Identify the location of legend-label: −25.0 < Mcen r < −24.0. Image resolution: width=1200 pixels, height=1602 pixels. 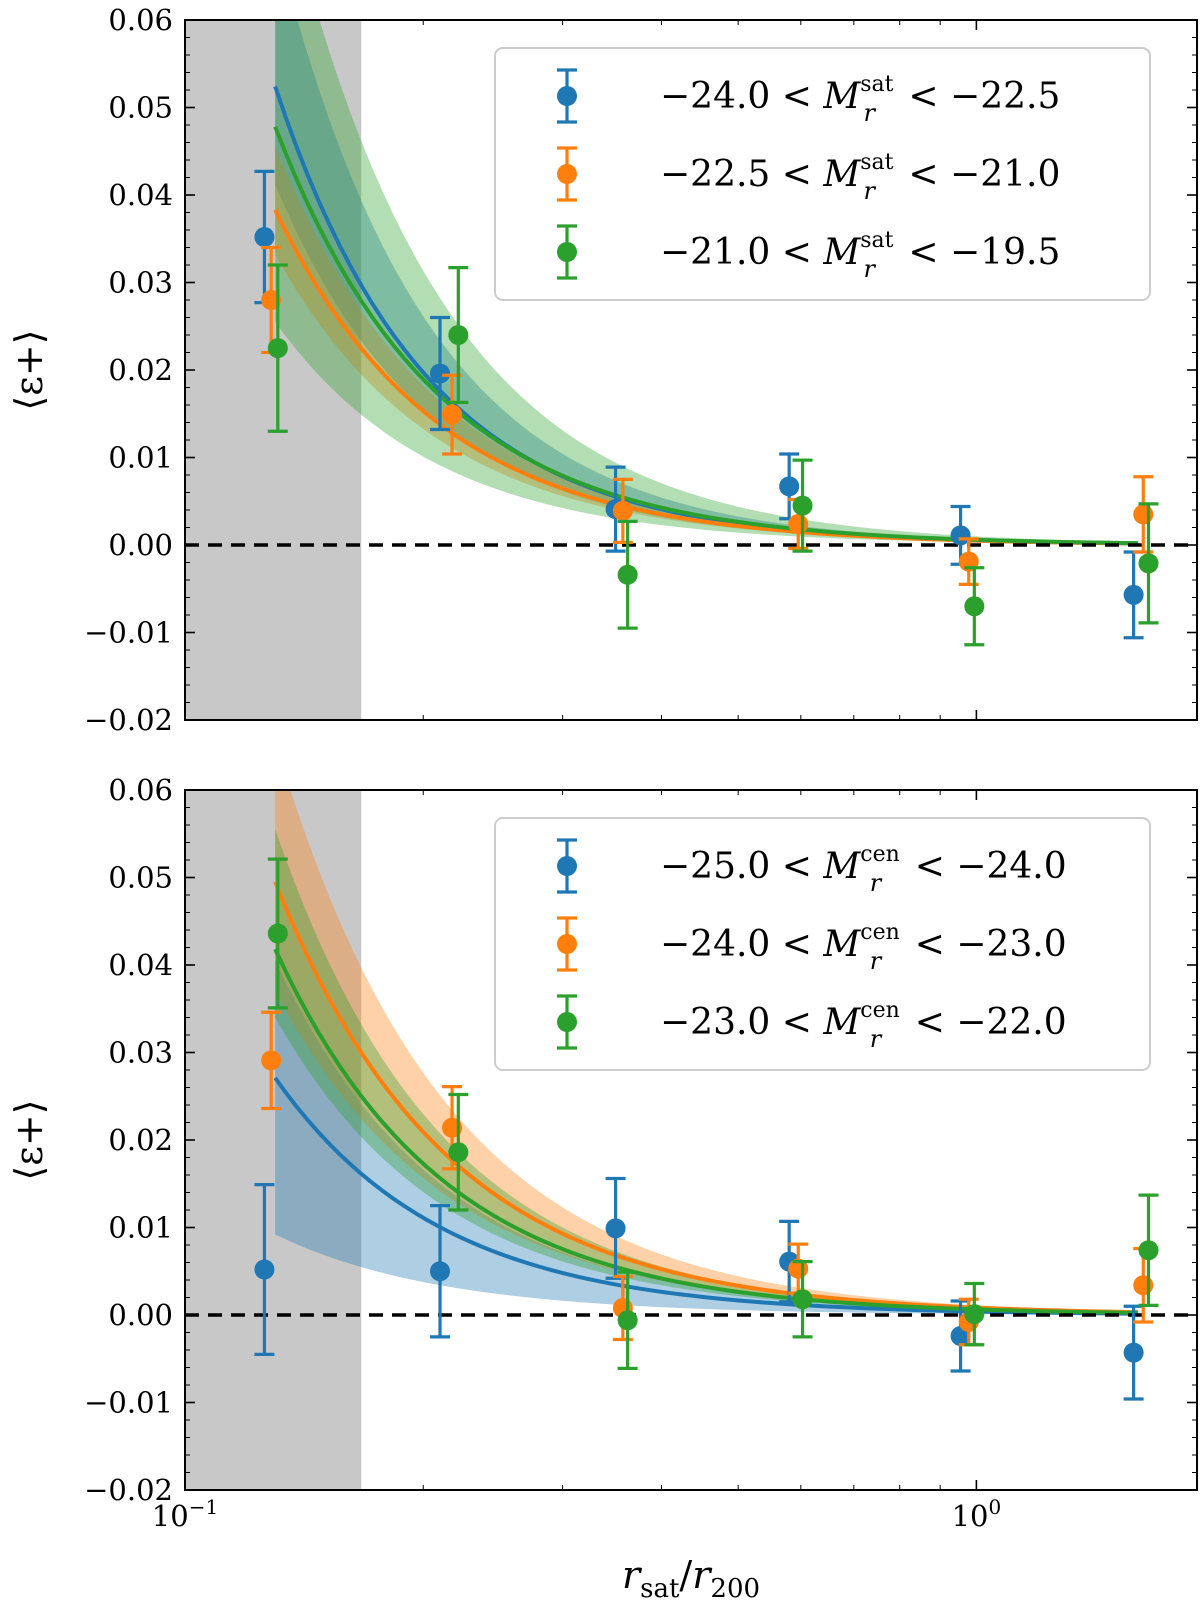
(863, 869).